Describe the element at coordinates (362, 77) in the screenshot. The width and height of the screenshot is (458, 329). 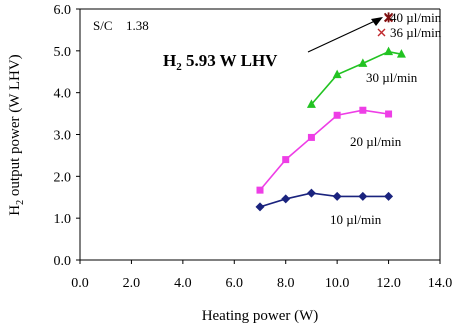
I see `series-3: 30 µl/min` at that location.